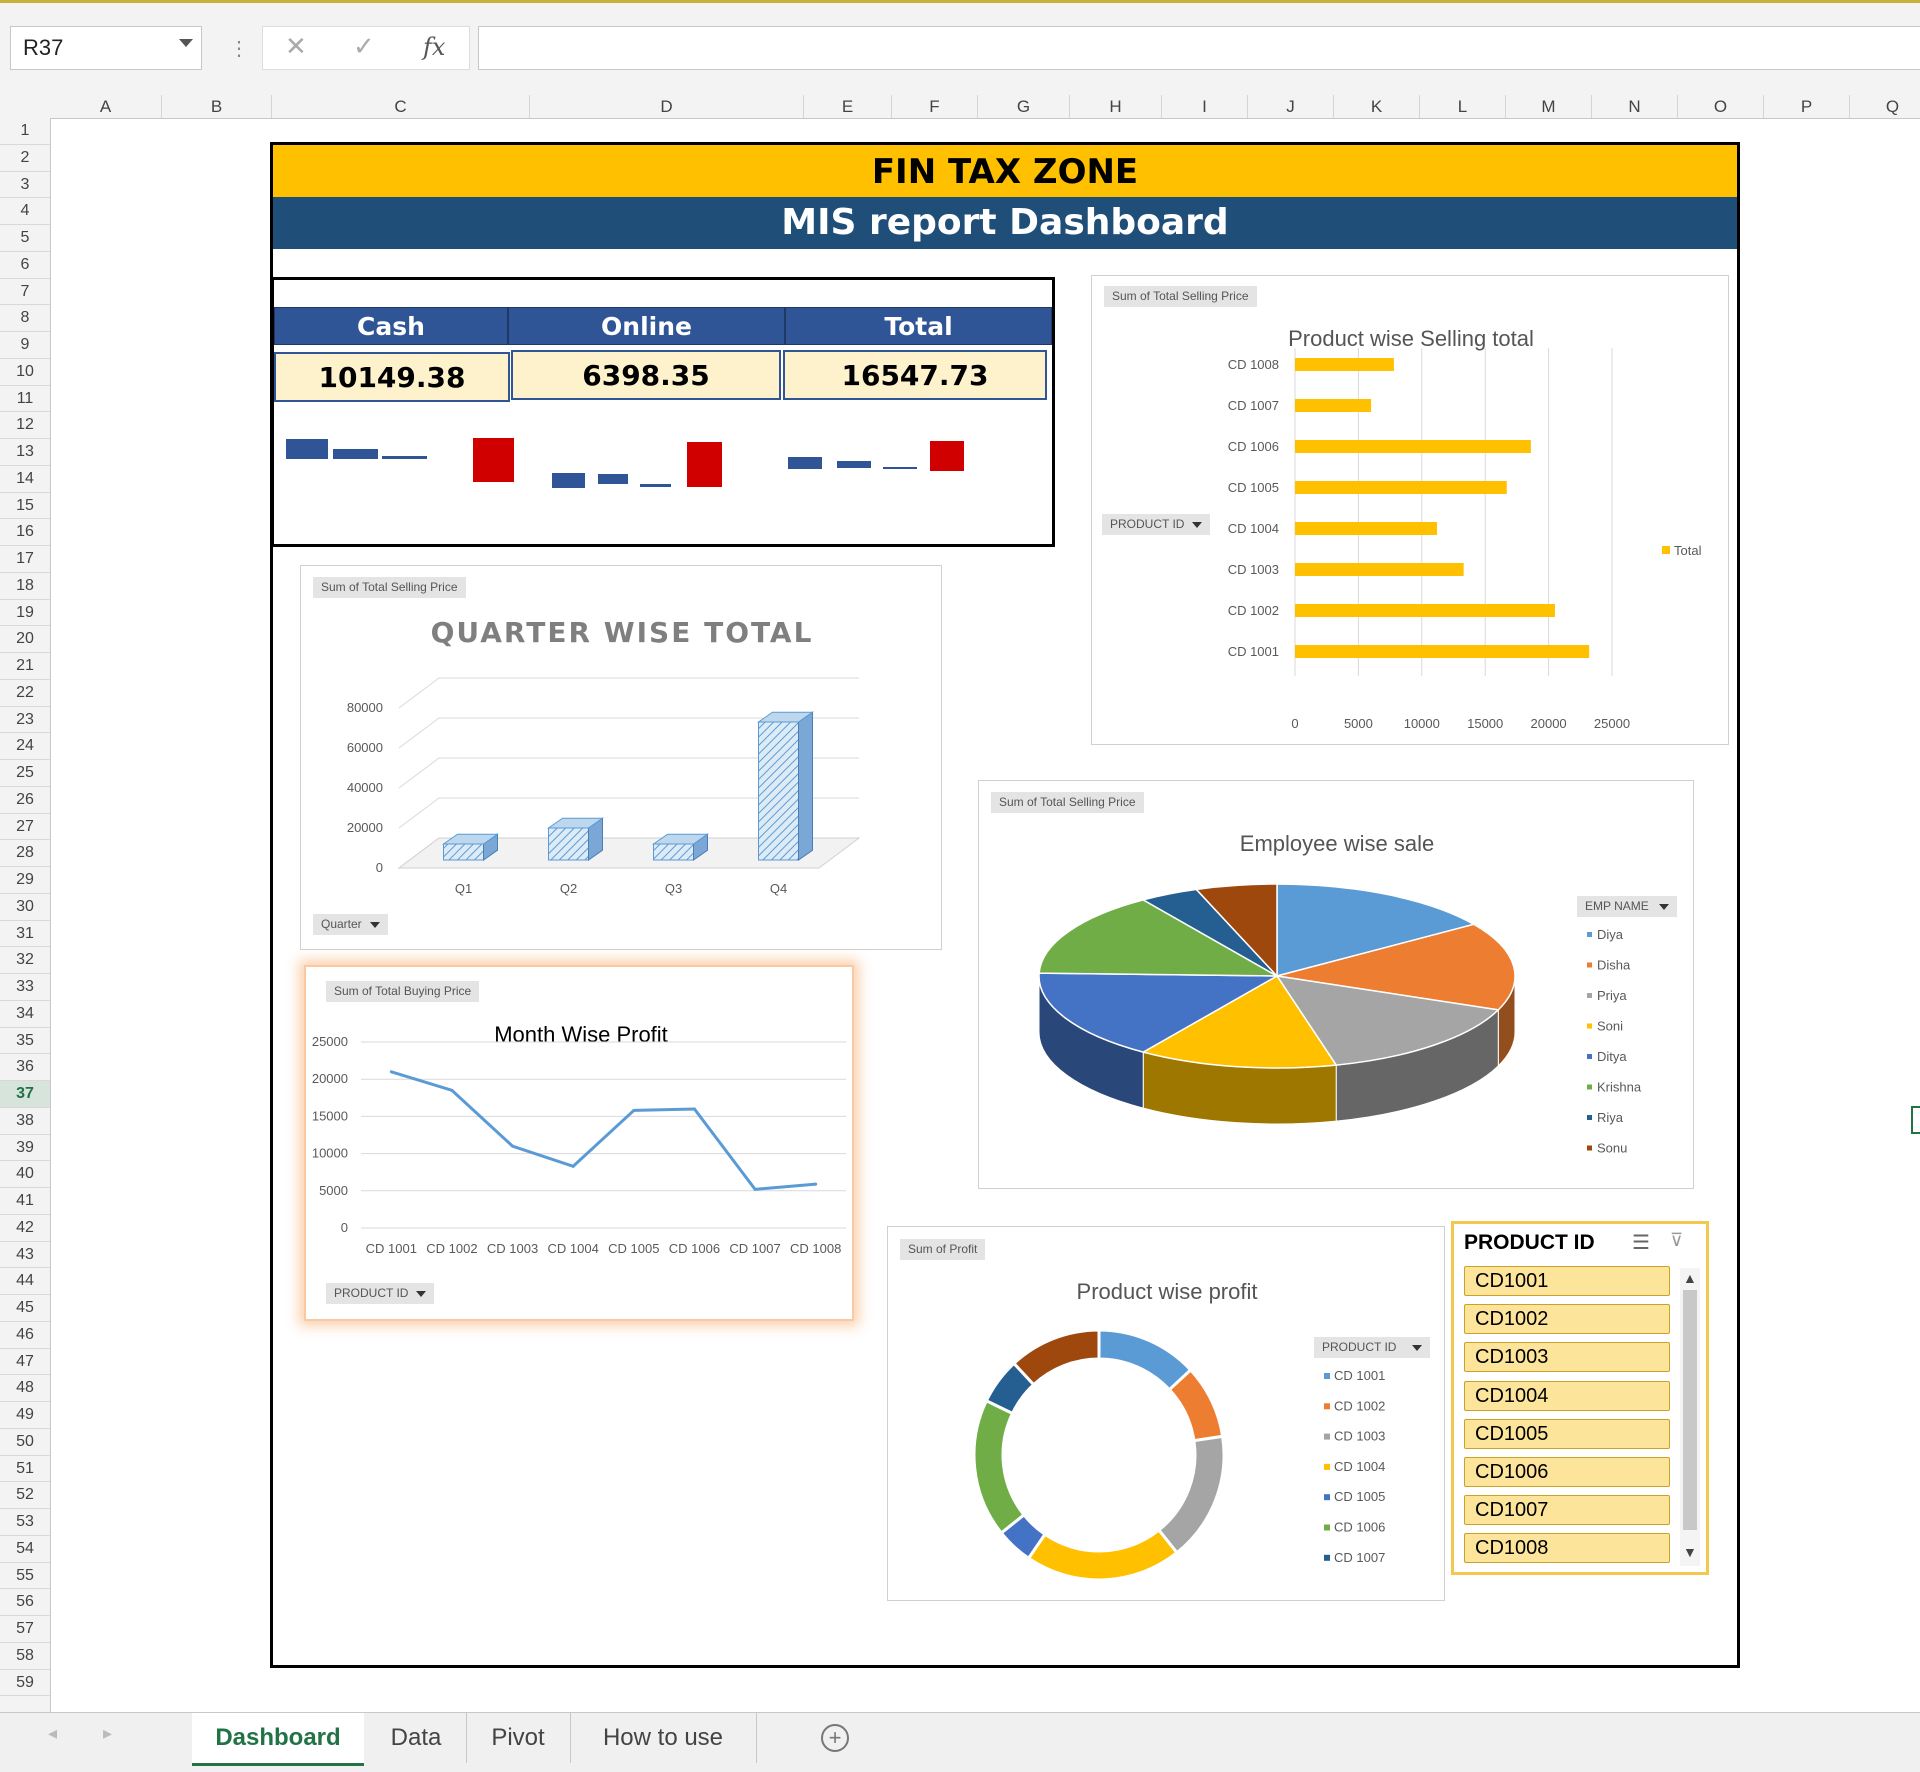 This screenshot has height=1772, width=1920. What do you see at coordinates (25, 1281) in the screenshot?
I see `row-header: 44` at bounding box center [25, 1281].